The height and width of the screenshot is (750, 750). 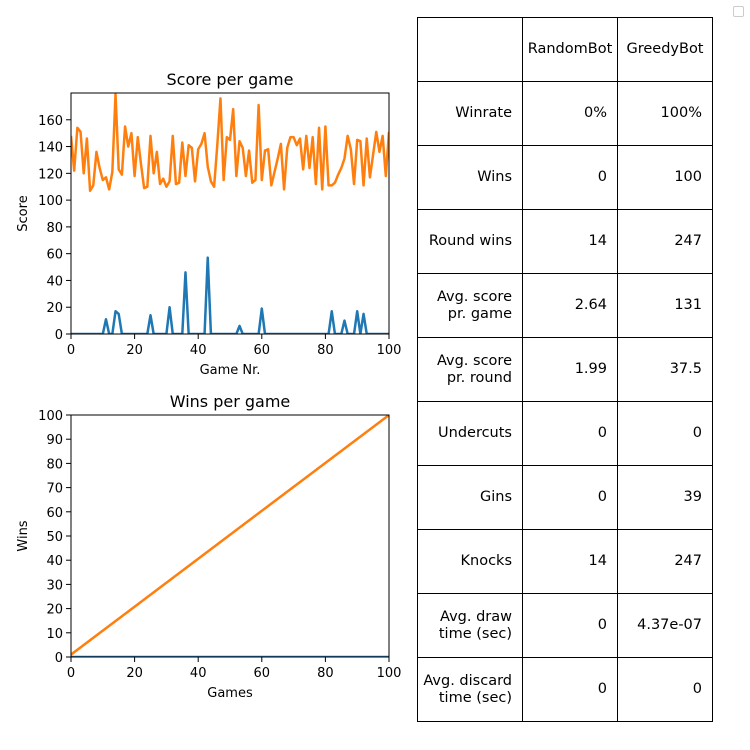 I want to click on x-axis-label: Games, so click(x=230, y=693).